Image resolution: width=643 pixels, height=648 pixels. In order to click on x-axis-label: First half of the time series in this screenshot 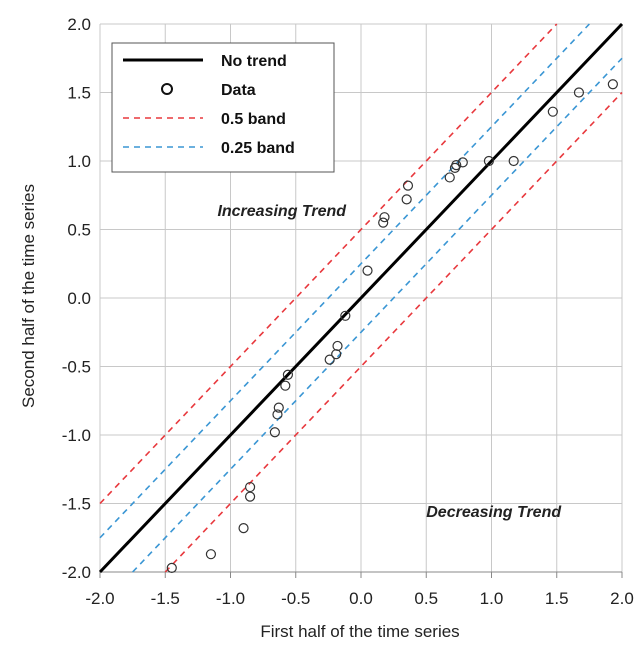, I will do `click(359, 631)`.